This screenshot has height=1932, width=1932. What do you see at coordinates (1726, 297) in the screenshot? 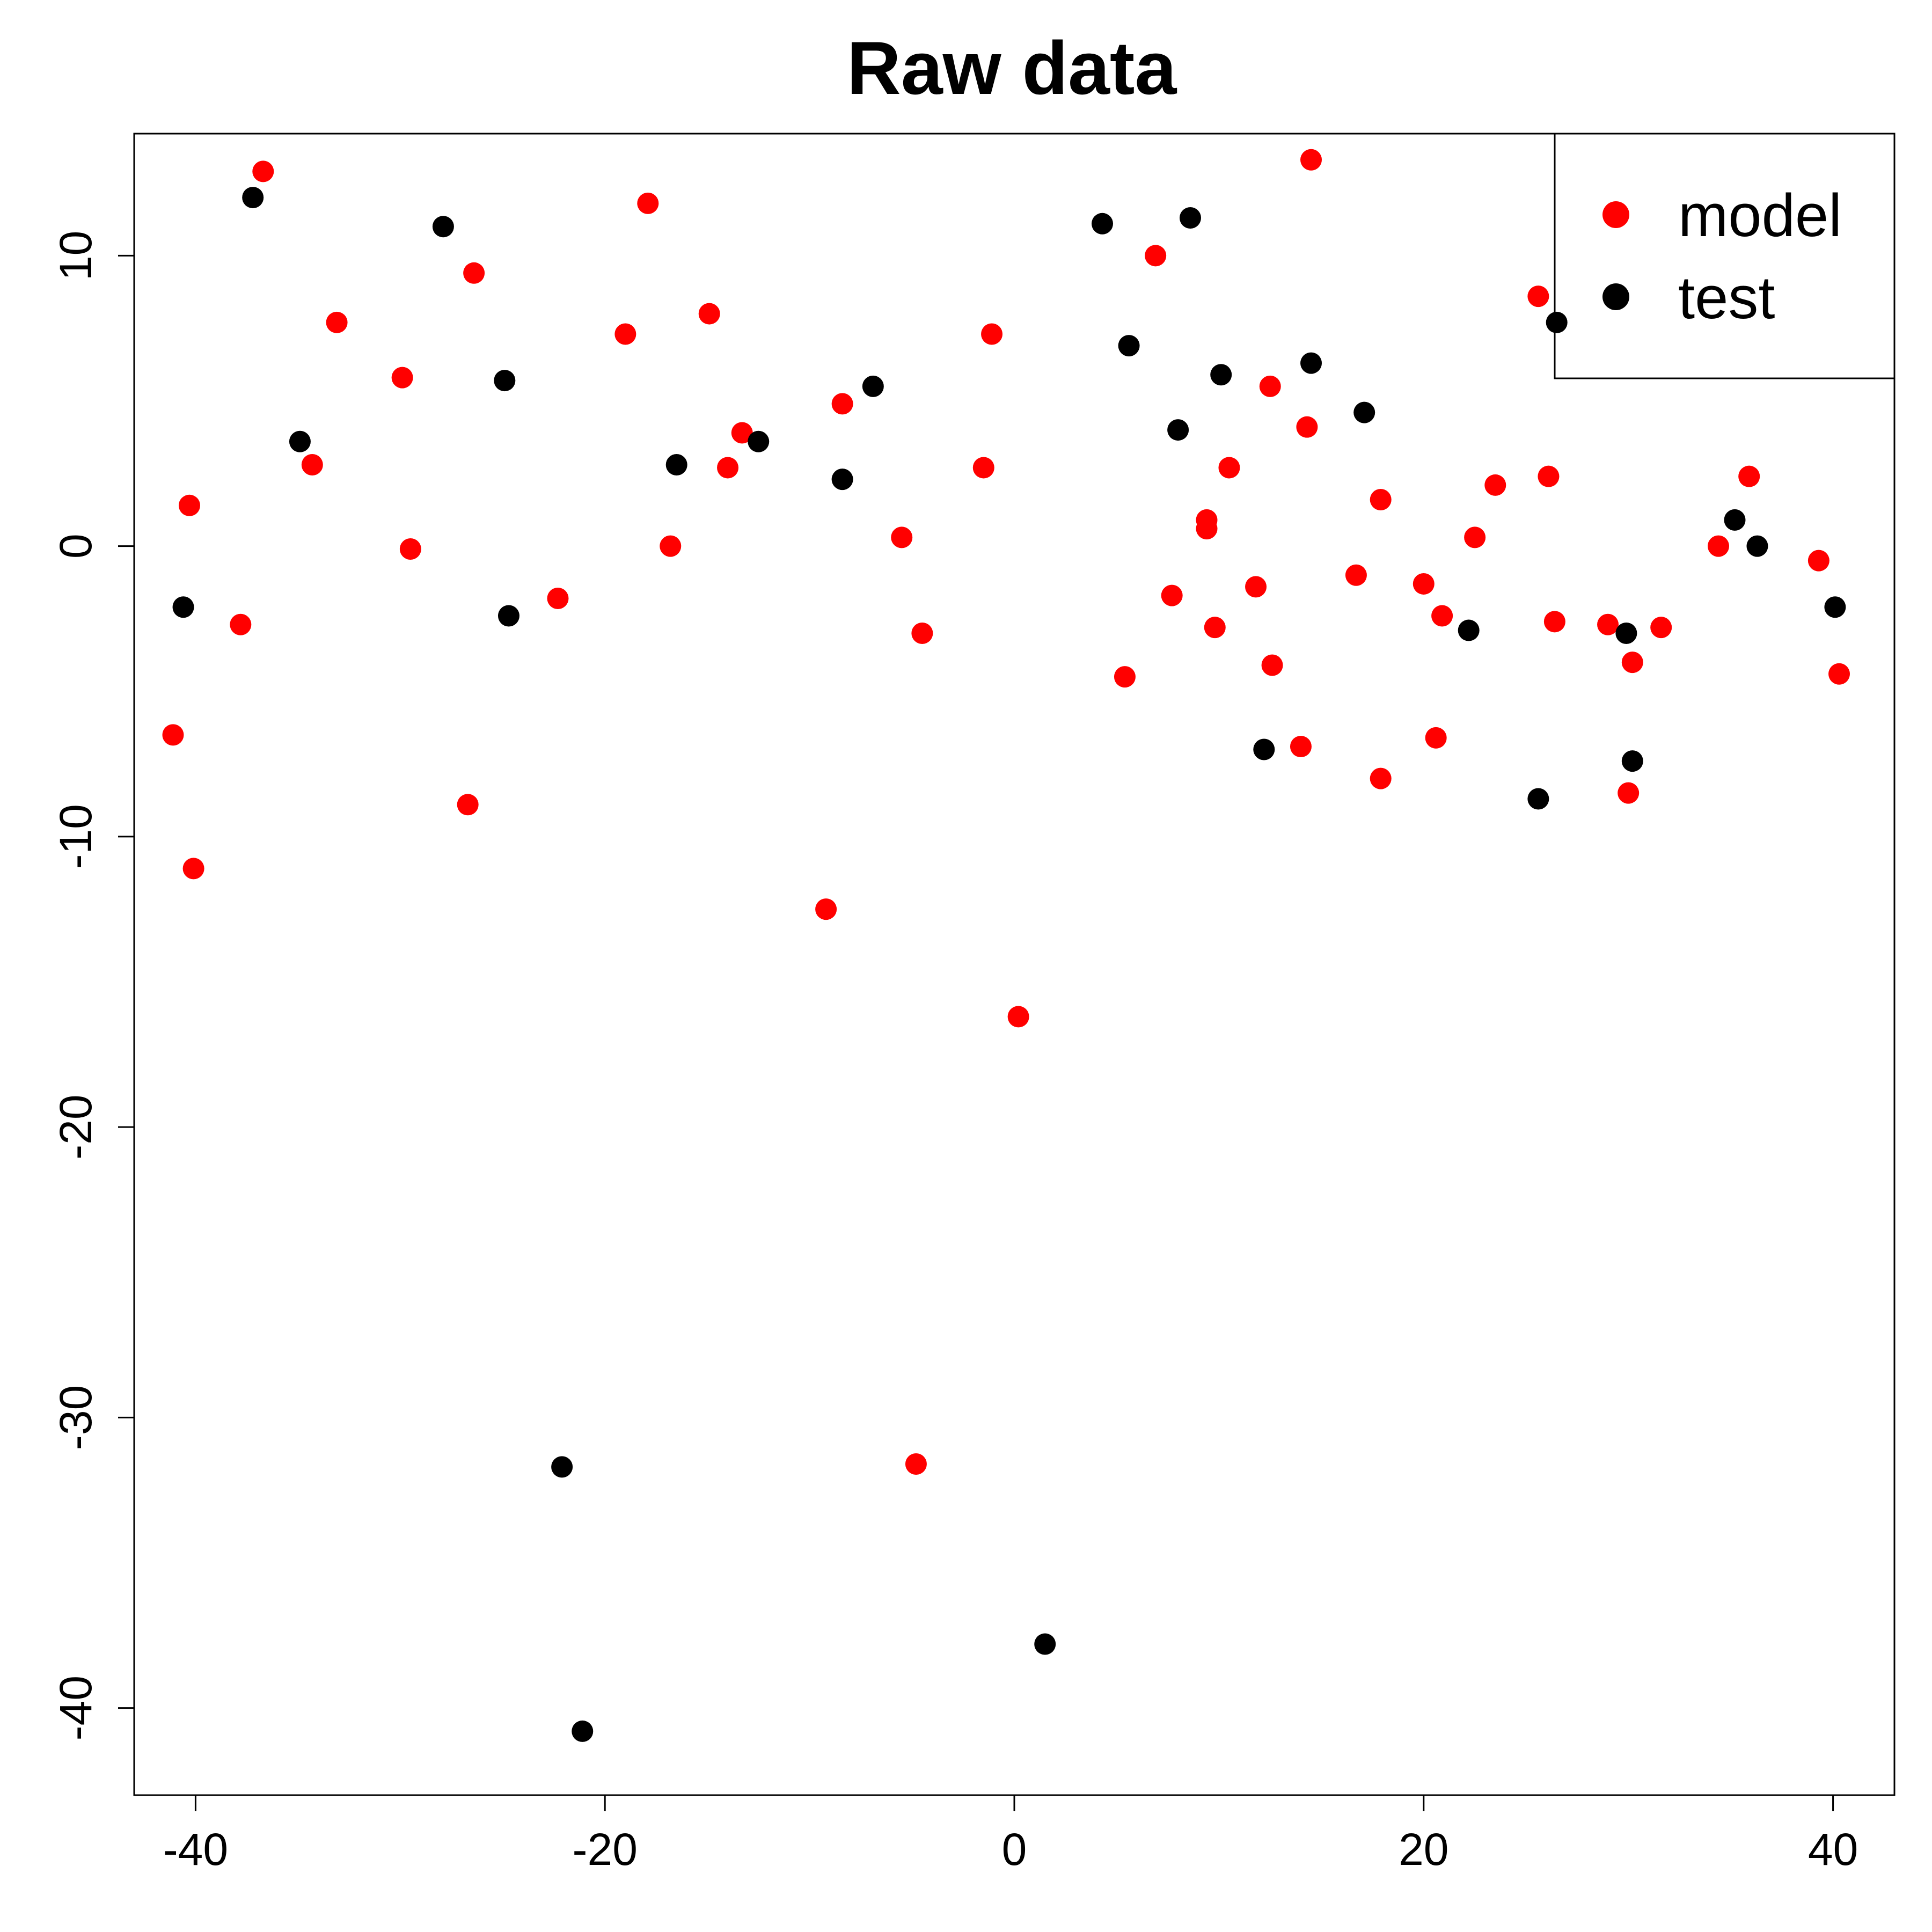
I see `legend-label-test: test` at bounding box center [1726, 297].